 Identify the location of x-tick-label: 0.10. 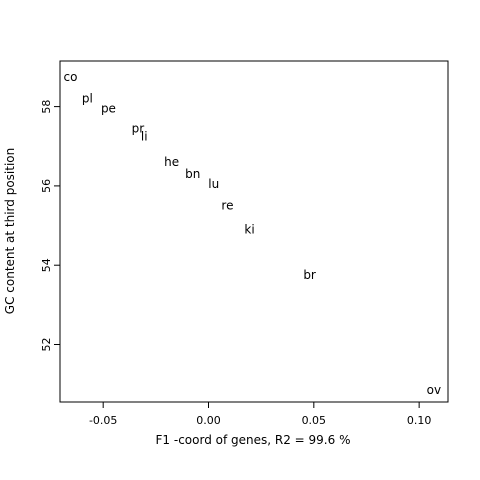
(419, 420).